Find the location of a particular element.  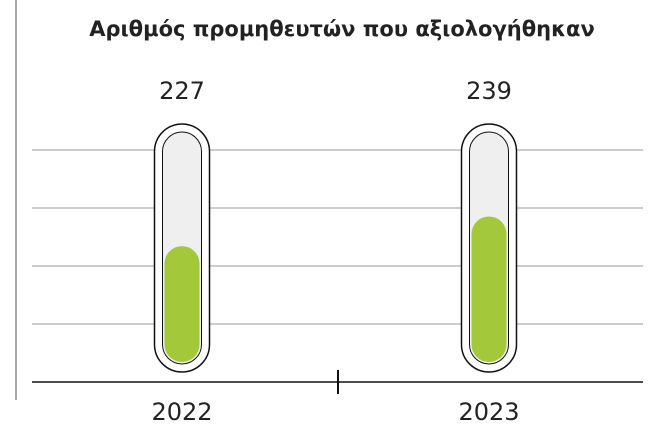

value-label: 227 is located at coordinates (182, 91).